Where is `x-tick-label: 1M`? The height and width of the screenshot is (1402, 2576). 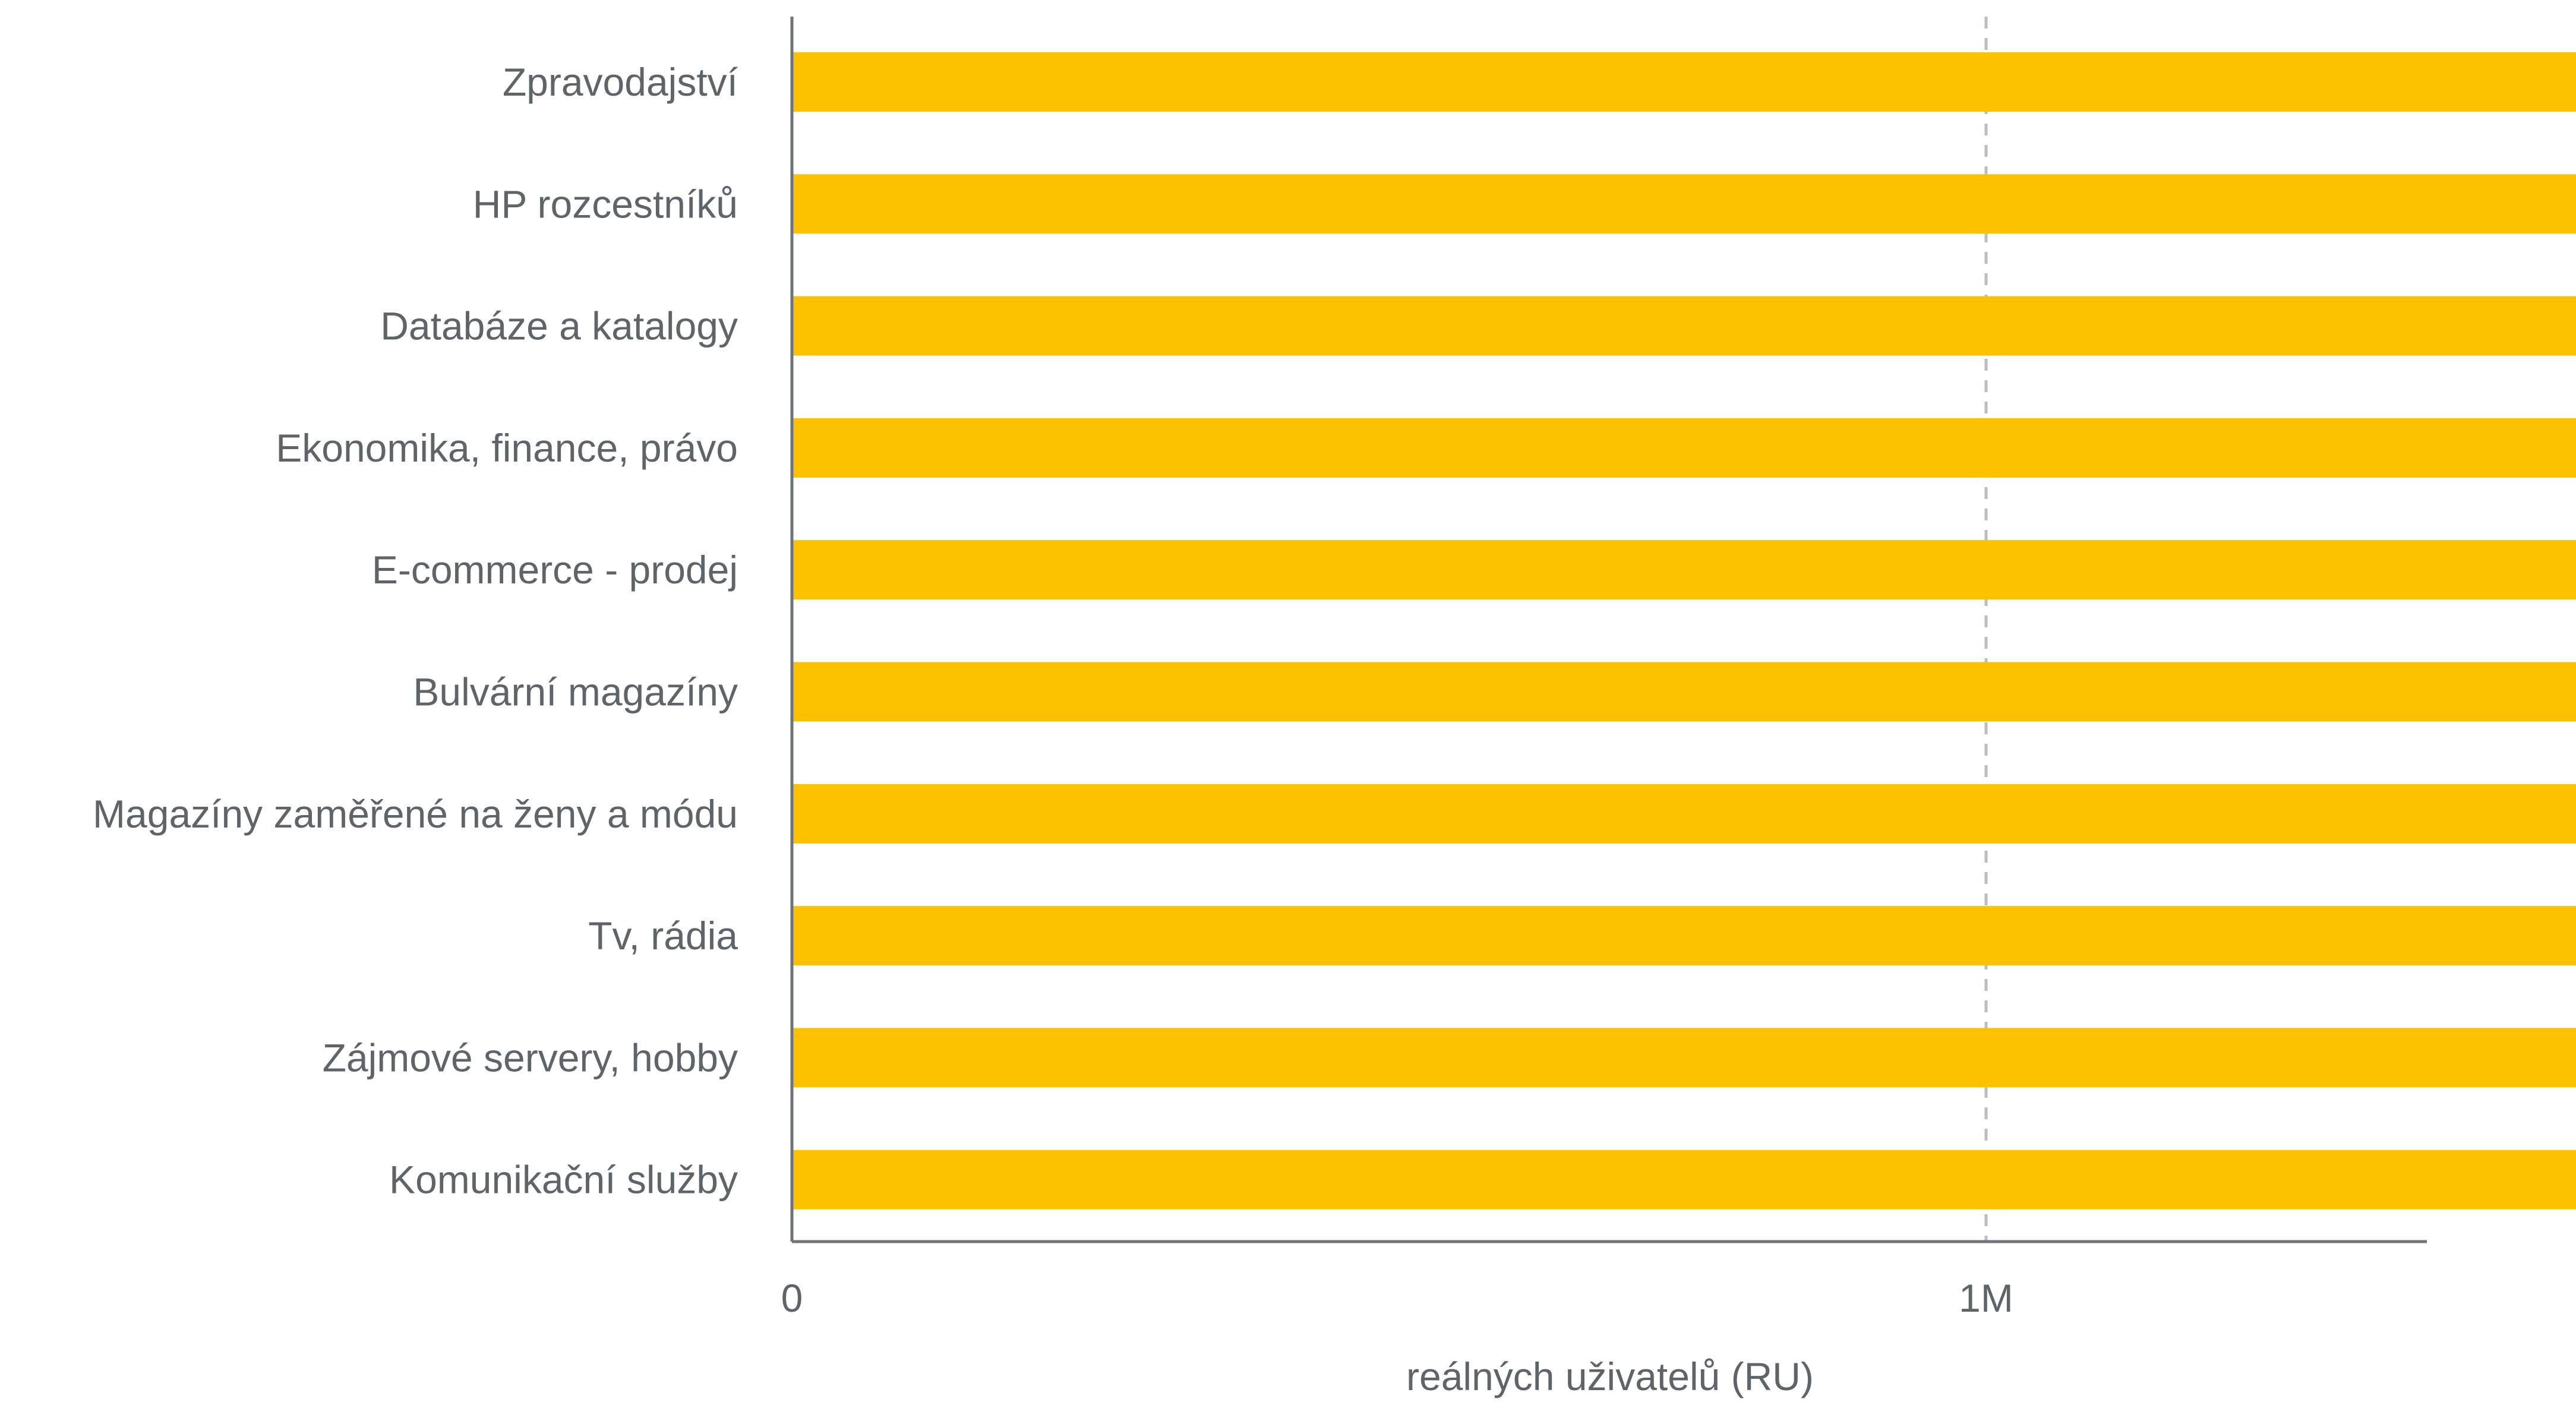 x-tick-label: 1M is located at coordinates (1986, 1298).